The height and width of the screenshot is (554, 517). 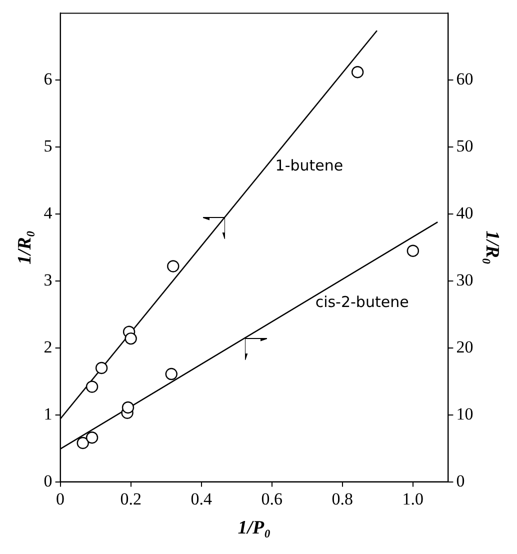 I want to click on y2-tick-label: 40, so click(x=465, y=212).